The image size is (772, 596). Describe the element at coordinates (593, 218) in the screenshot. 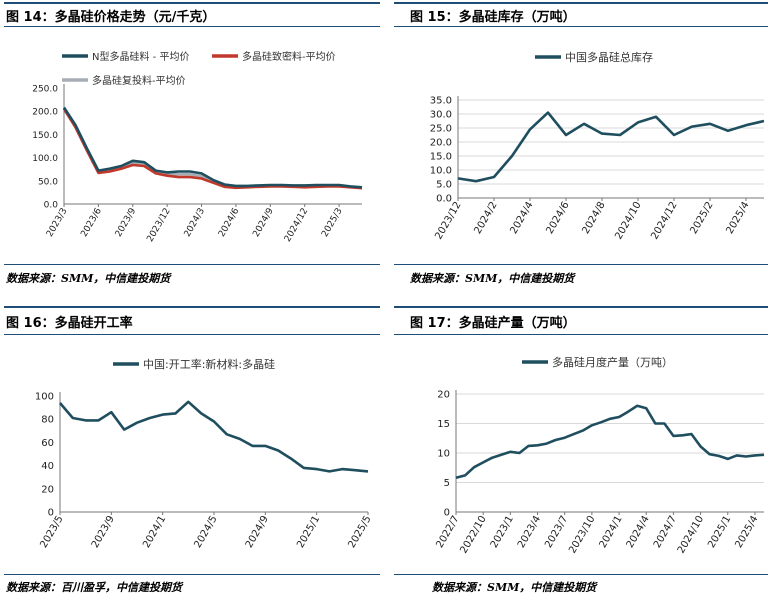

I see `x-tick-label: 2024/8` at that location.